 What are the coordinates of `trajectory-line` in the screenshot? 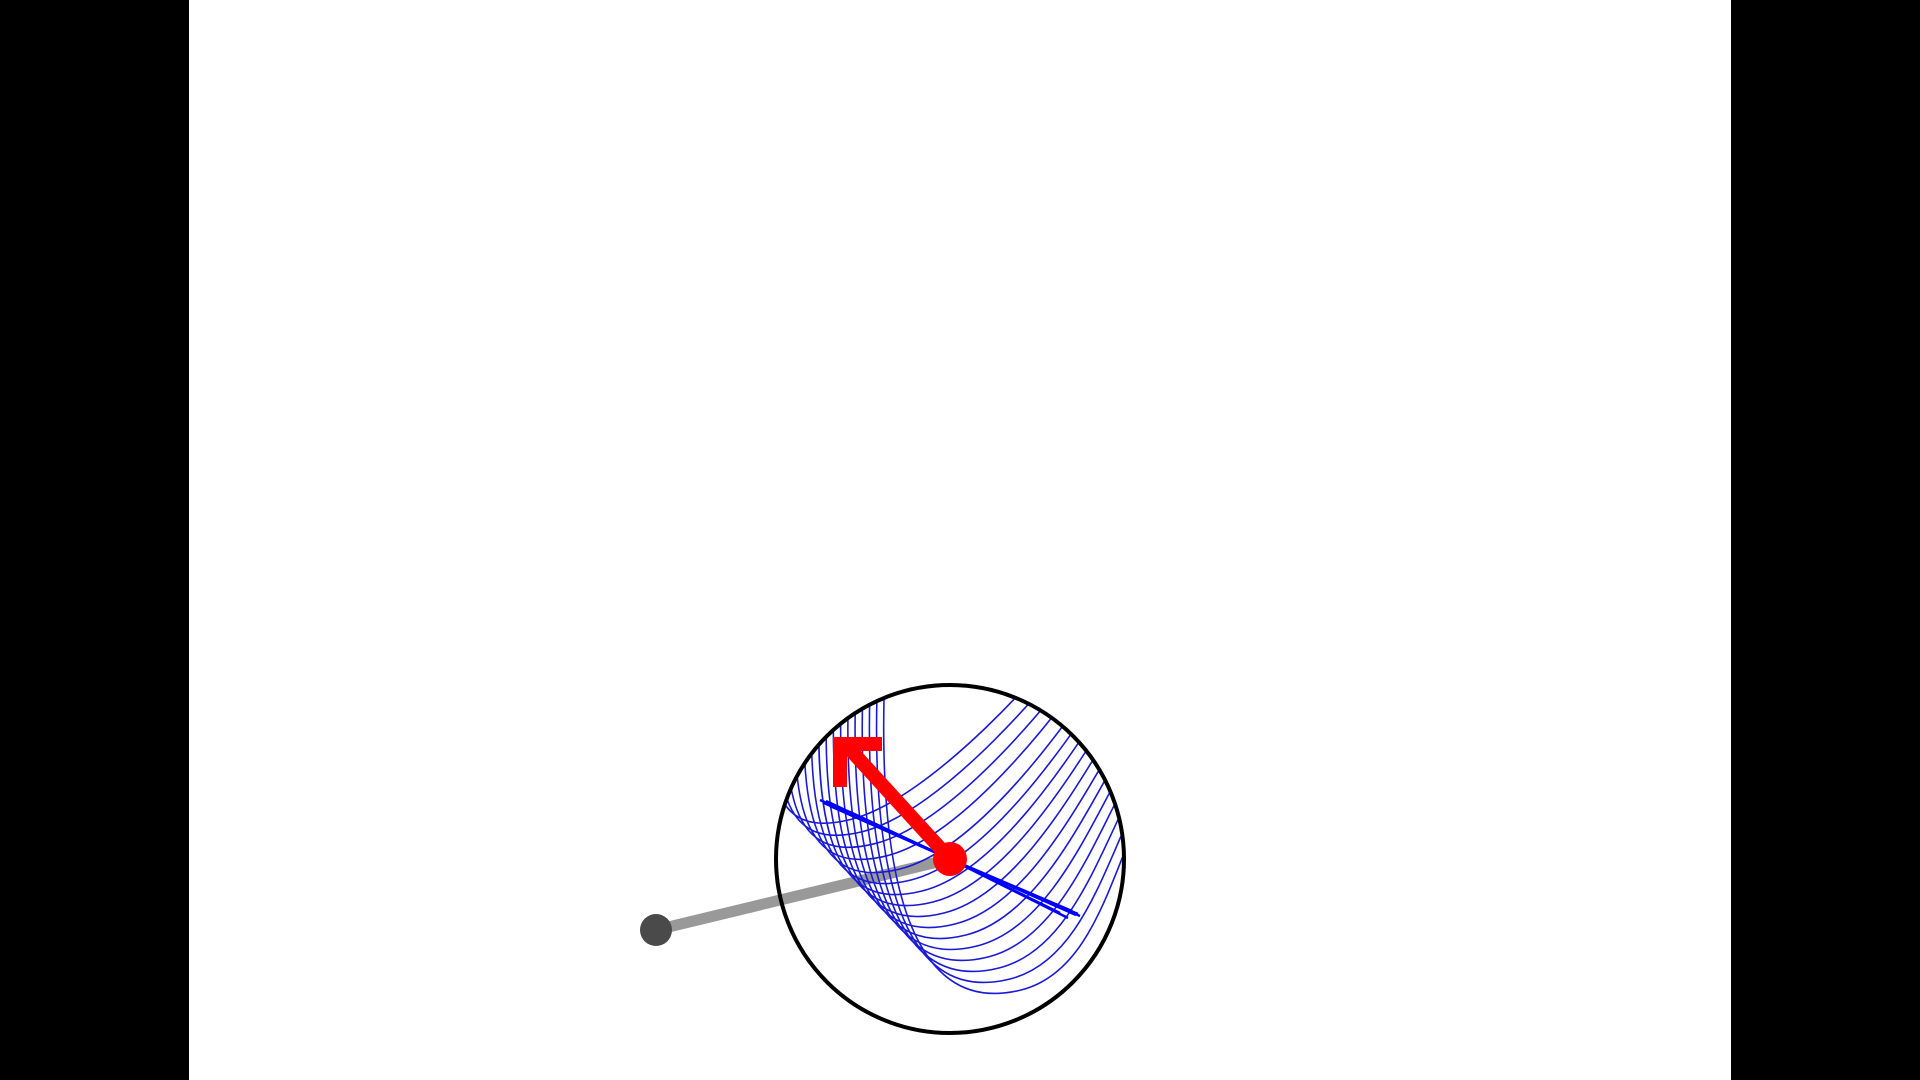 It's located at (950, 858).